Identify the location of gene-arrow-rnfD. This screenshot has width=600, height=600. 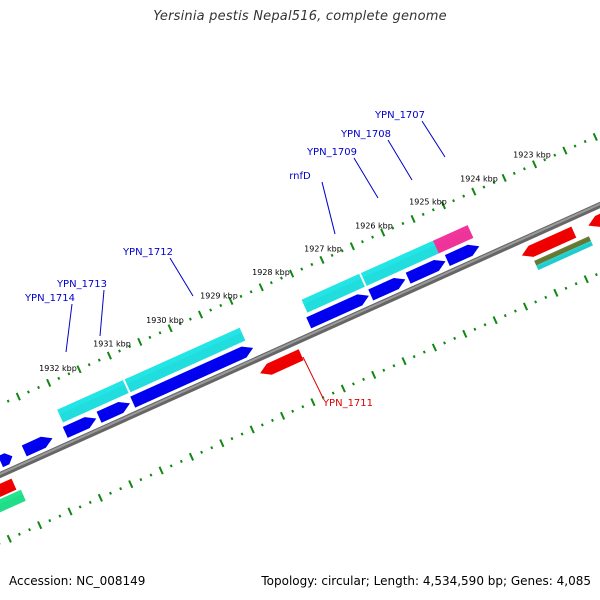
(337, 311).